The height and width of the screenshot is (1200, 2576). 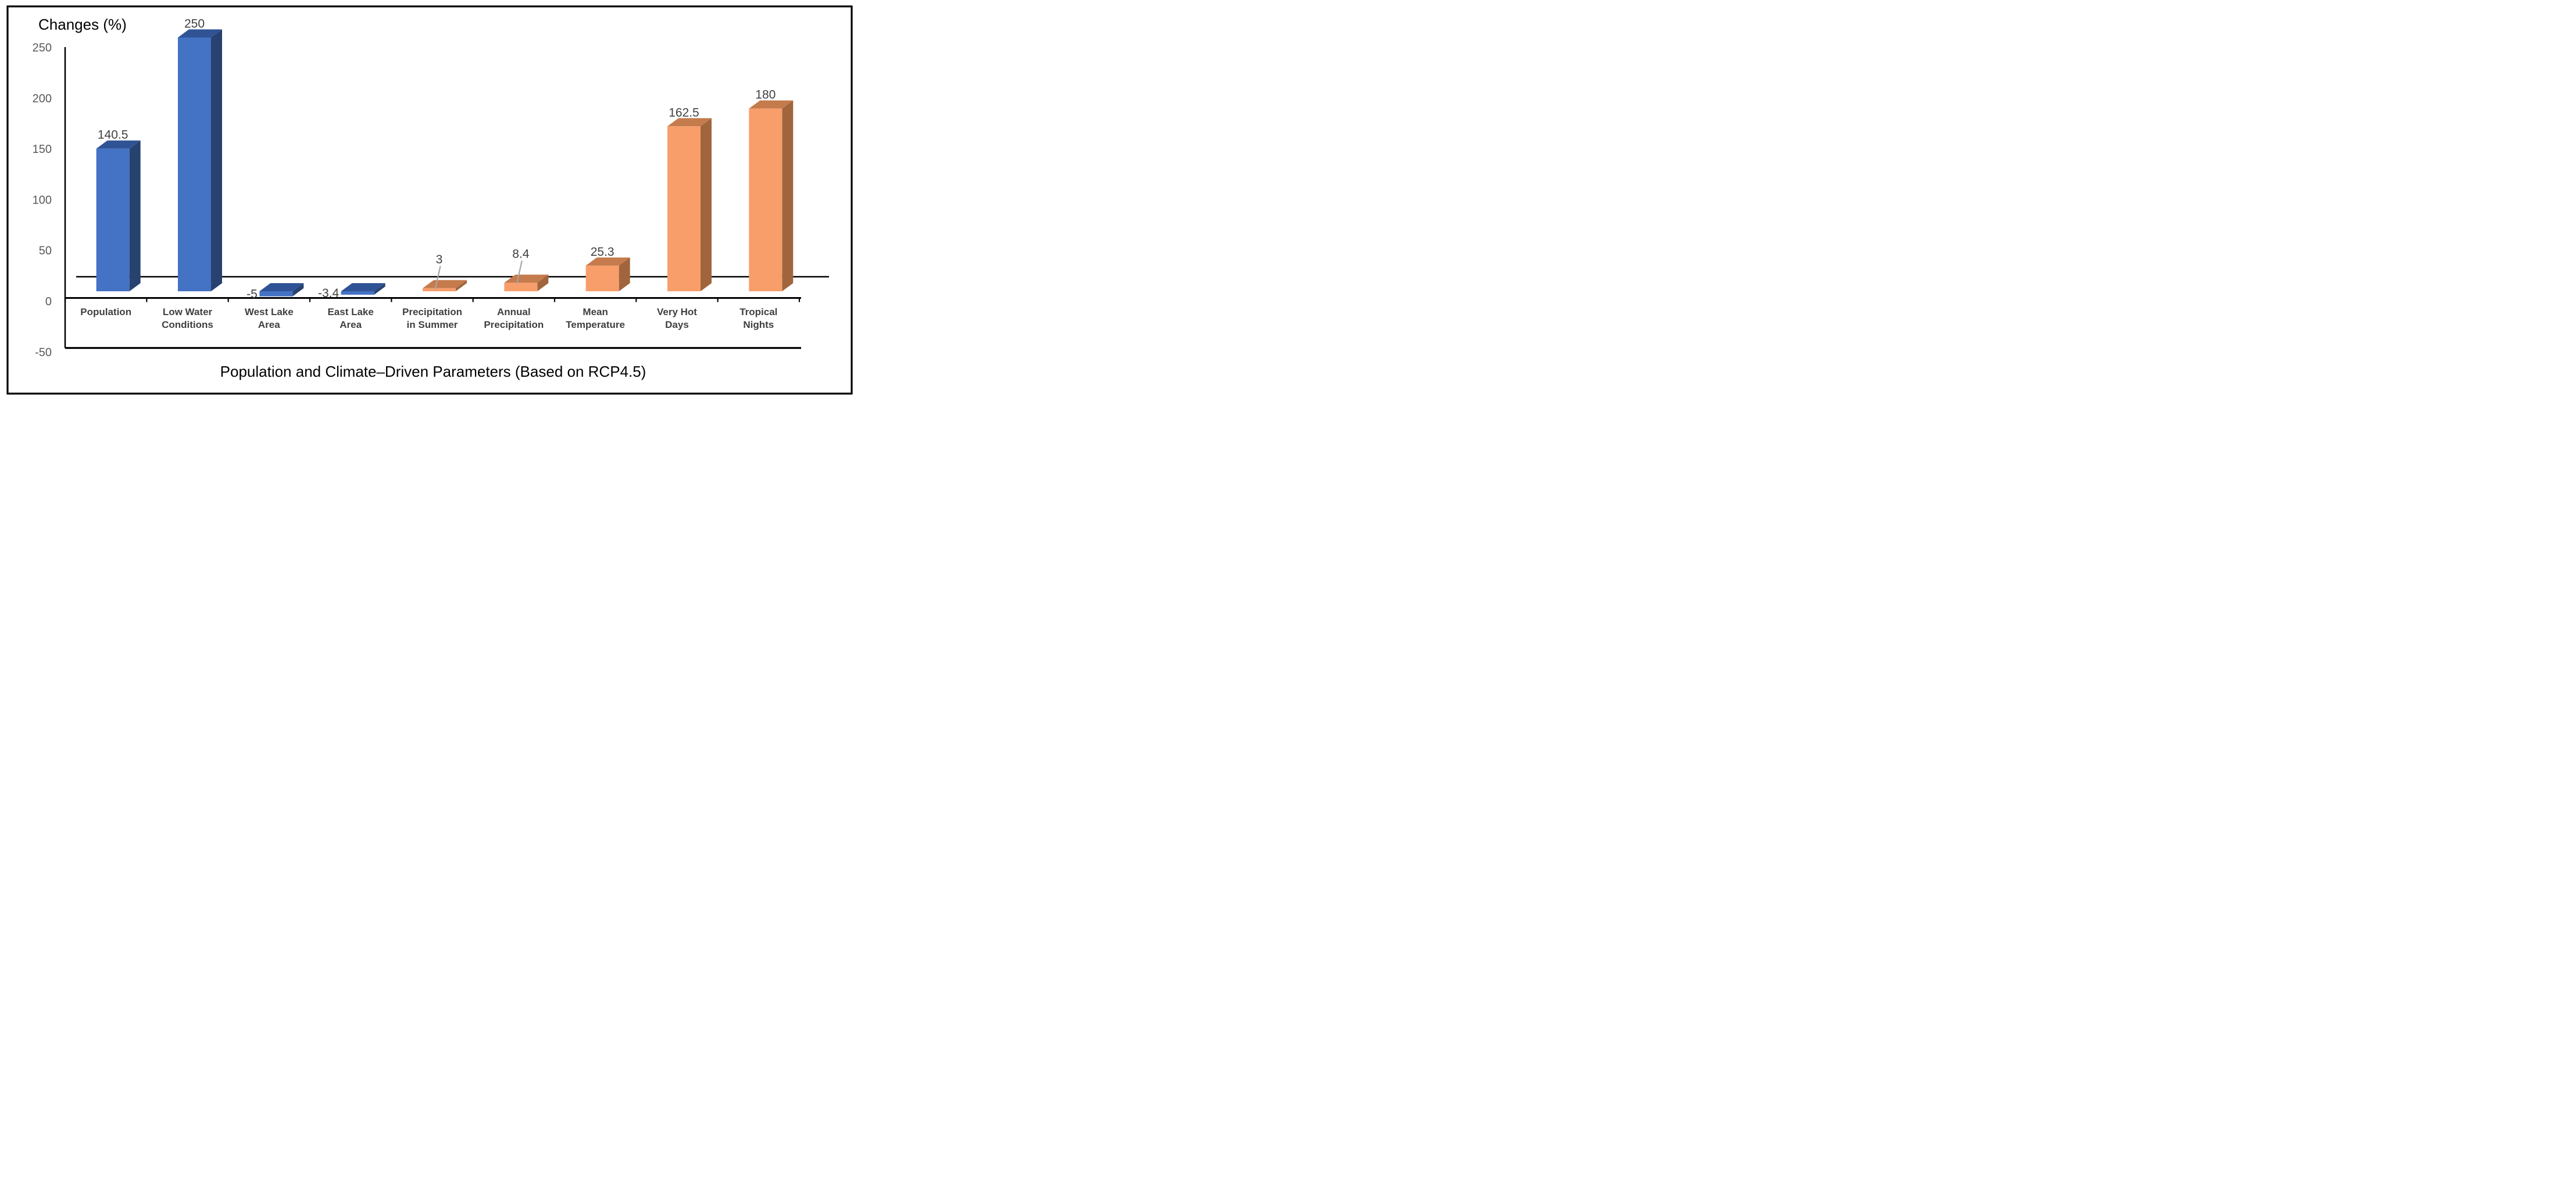 What do you see at coordinates (514, 318) in the screenshot?
I see `category-label: Annual Precipitation` at bounding box center [514, 318].